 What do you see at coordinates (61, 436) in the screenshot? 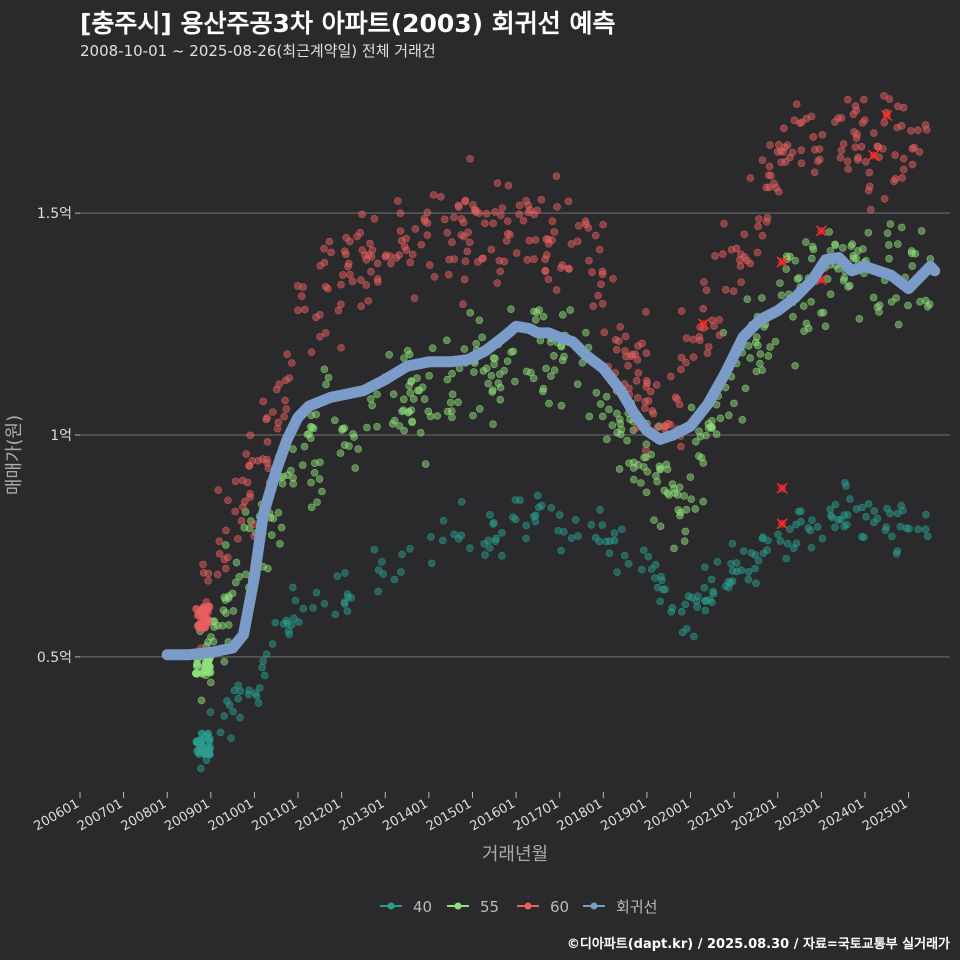
I see `y-tick-label: 1억` at bounding box center [61, 436].